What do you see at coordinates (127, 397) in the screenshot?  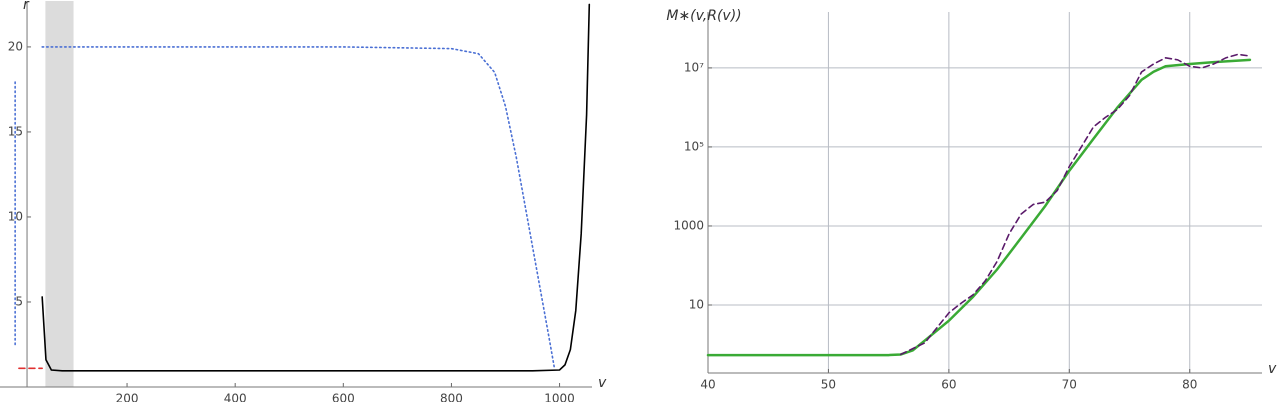 I see `x-tick-label: 200` at bounding box center [127, 397].